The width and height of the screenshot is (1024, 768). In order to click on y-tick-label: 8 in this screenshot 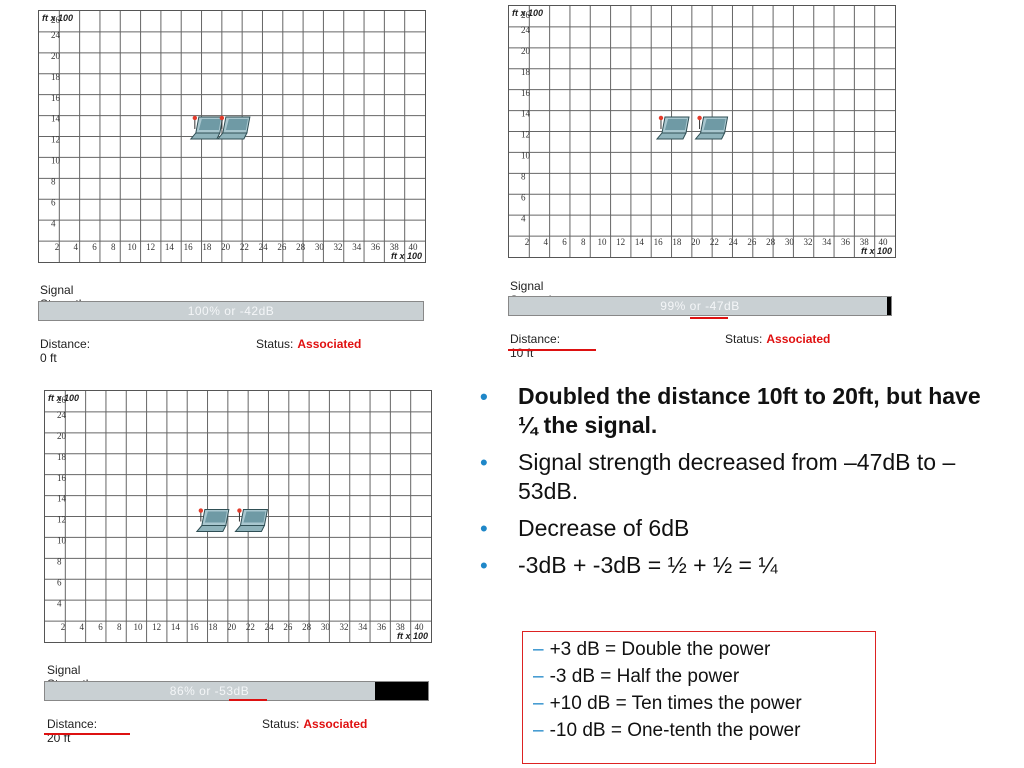, I will do `click(523, 176)`.